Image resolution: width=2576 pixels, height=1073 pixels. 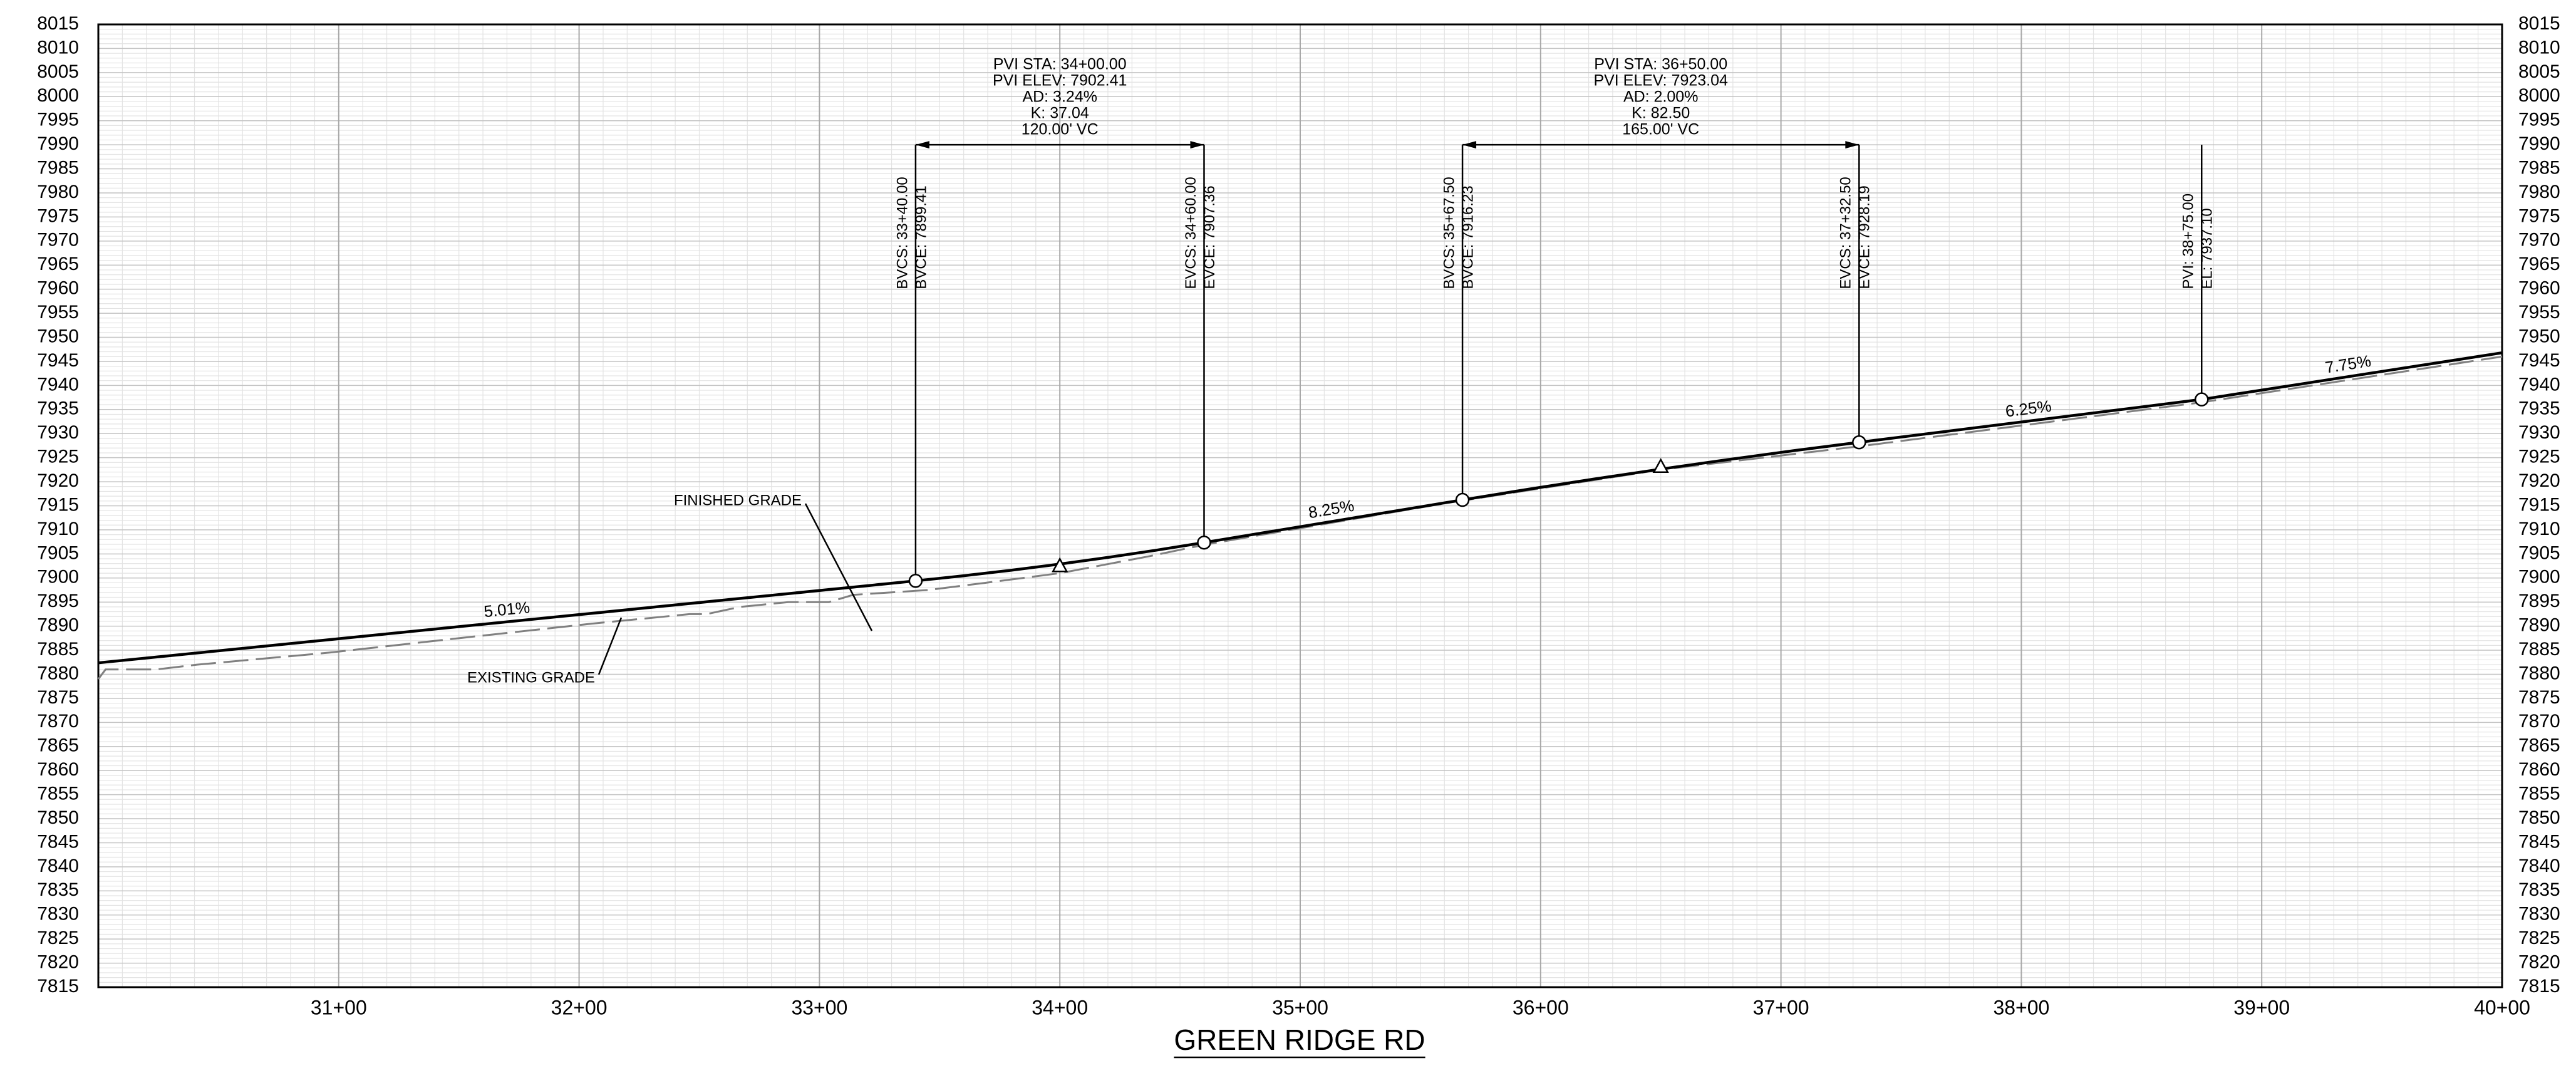 I want to click on y-tick-label-right: 7920, so click(x=2539, y=481).